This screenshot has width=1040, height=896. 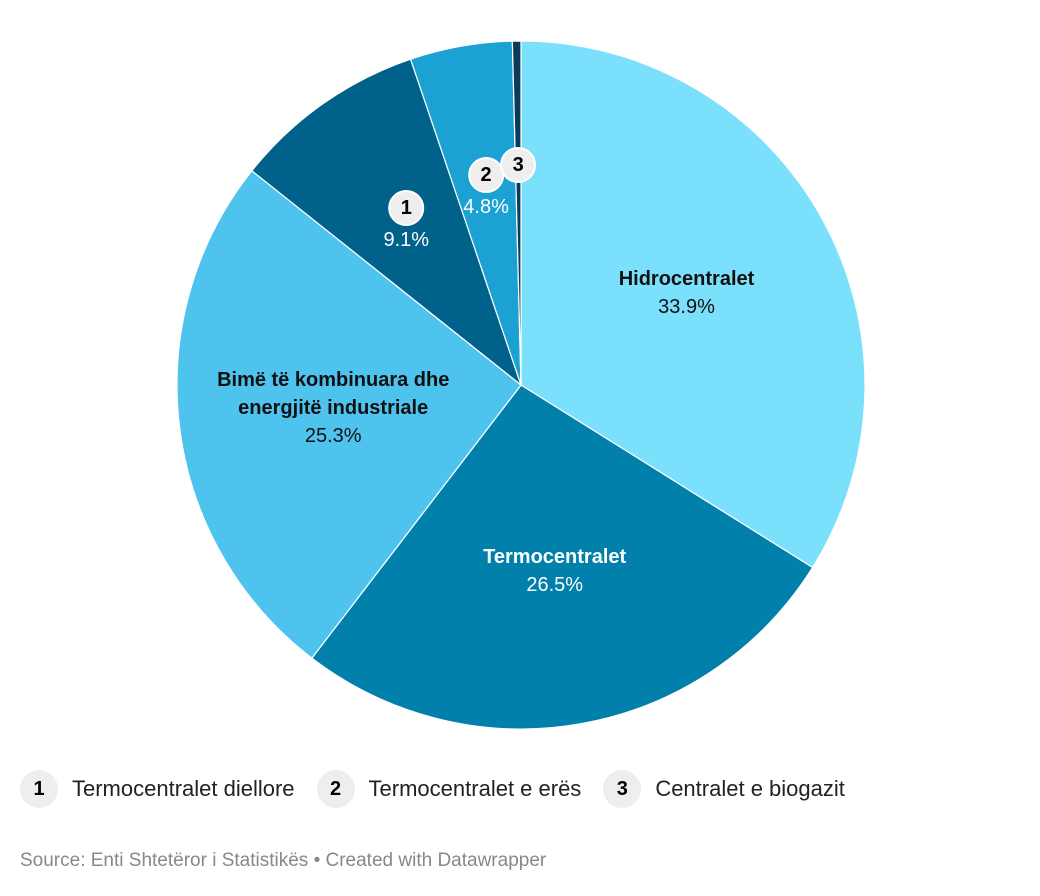 What do you see at coordinates (686, 279) in the screenshot?
I see `category-label: Hidrocentralet` at bounding box center [686, 279].